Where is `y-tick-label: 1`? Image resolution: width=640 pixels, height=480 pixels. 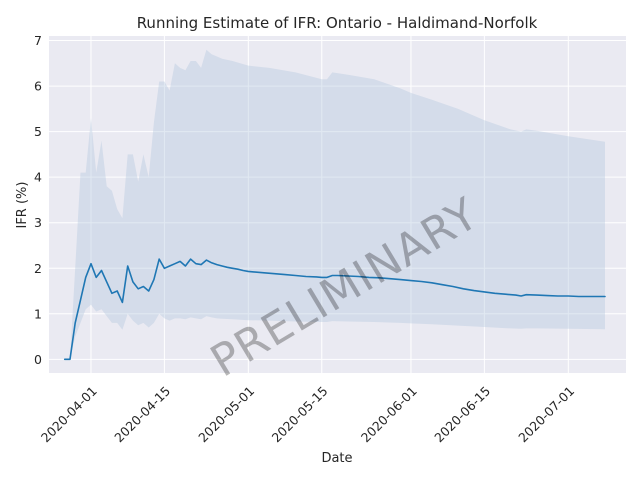
y-tick-label: 1 is located at coordinates (38, 313).